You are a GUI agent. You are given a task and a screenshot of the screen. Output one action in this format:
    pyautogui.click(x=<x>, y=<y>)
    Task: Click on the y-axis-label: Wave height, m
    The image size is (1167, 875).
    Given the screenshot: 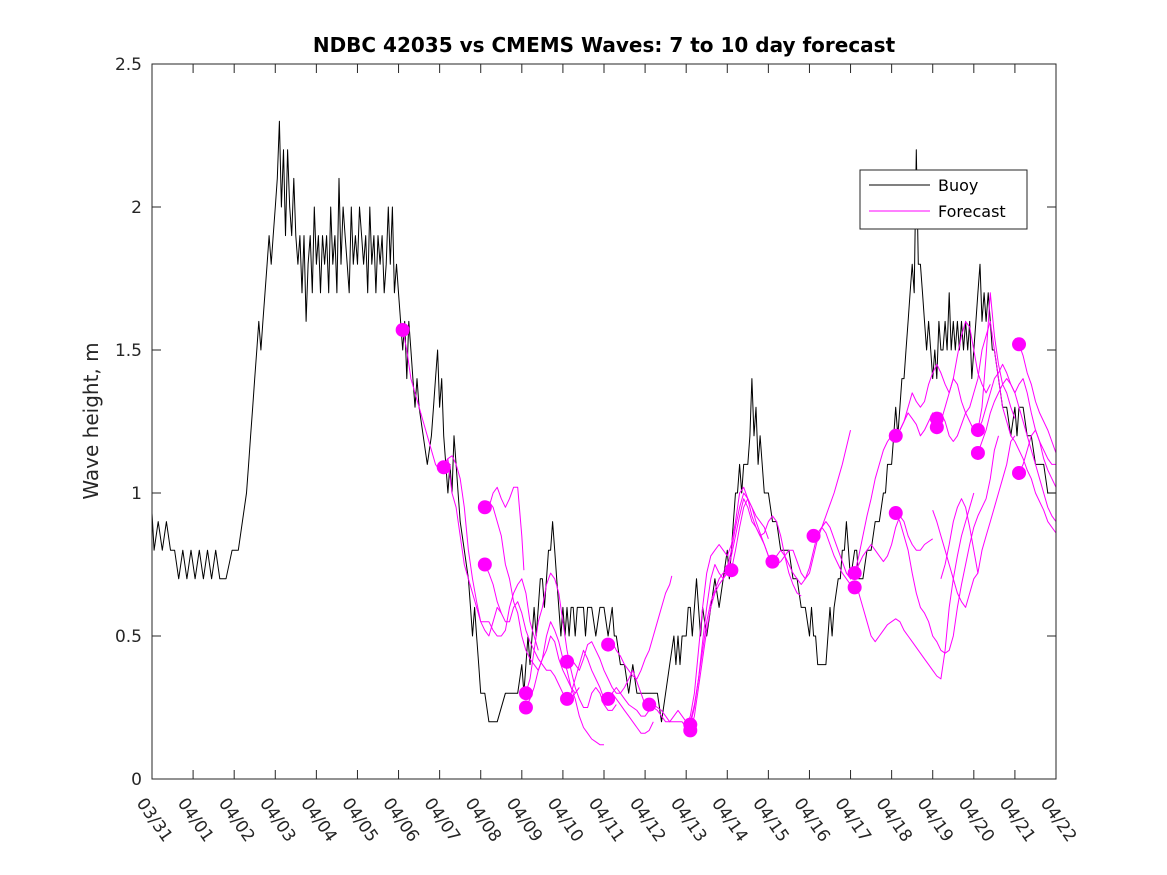 What is the action you would take?
    pyautogui.click(x=91, y=420)
    